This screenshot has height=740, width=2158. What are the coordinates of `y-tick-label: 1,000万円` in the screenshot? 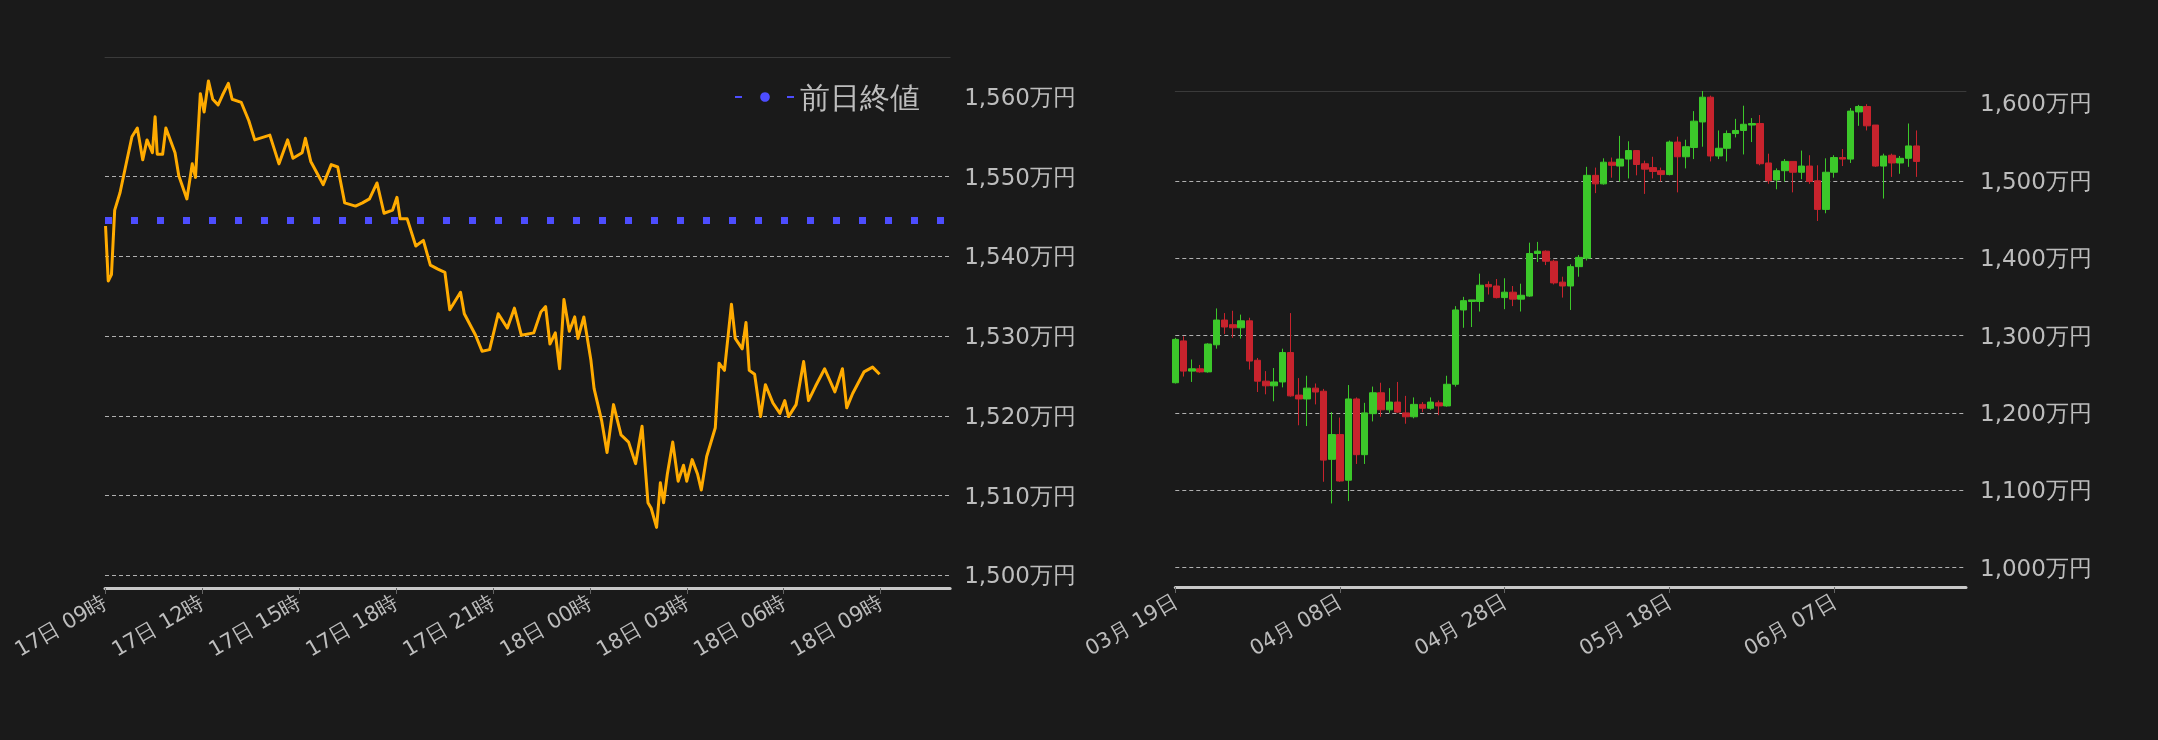 It's located at (2036, 567).